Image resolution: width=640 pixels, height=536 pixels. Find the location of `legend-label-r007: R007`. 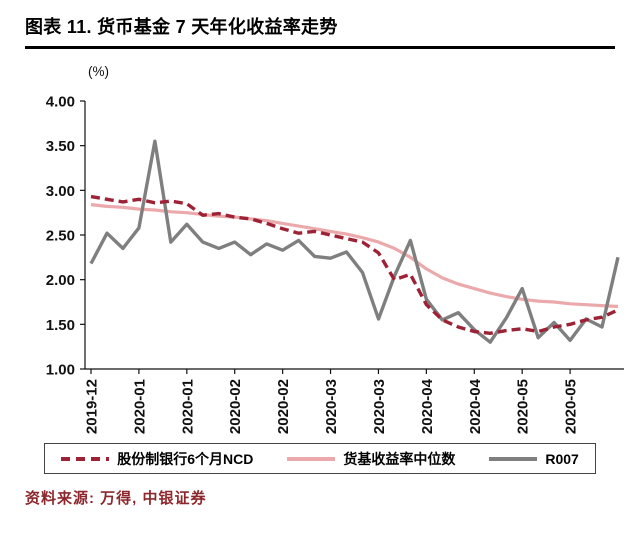

legend-label-r007: R007 is located at coordinates (562, 458).